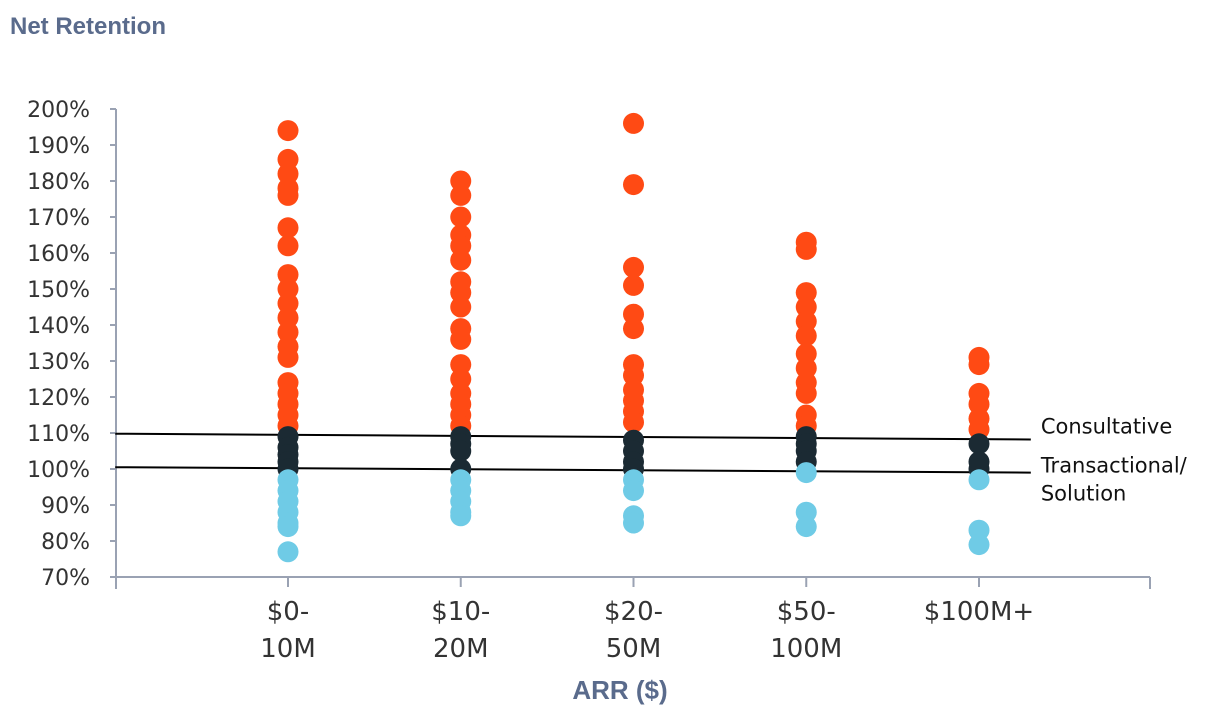 The height and width of the screenshot is (719, 1219). Describe the element at coordinates (65, 506) in the screenshot. I see `y-tick-label: 90%` at that location.